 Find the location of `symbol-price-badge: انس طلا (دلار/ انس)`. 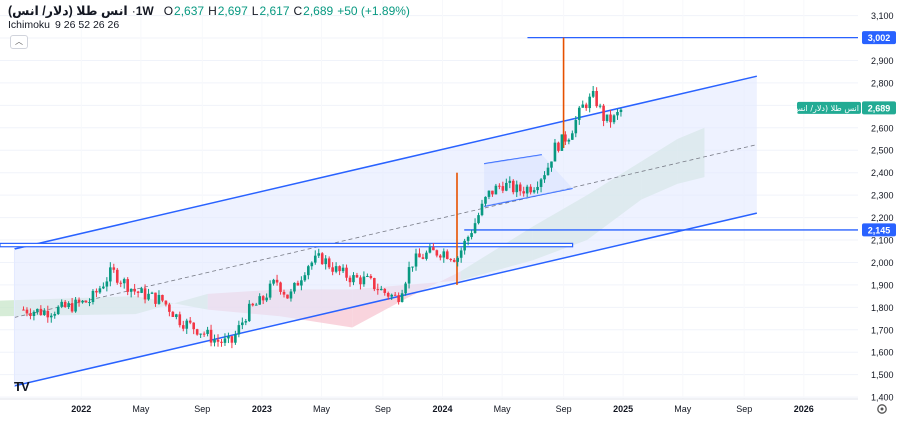

symbol-price-badge: انس طلا (دلار/ انس) is located at coordinates (825, 107).